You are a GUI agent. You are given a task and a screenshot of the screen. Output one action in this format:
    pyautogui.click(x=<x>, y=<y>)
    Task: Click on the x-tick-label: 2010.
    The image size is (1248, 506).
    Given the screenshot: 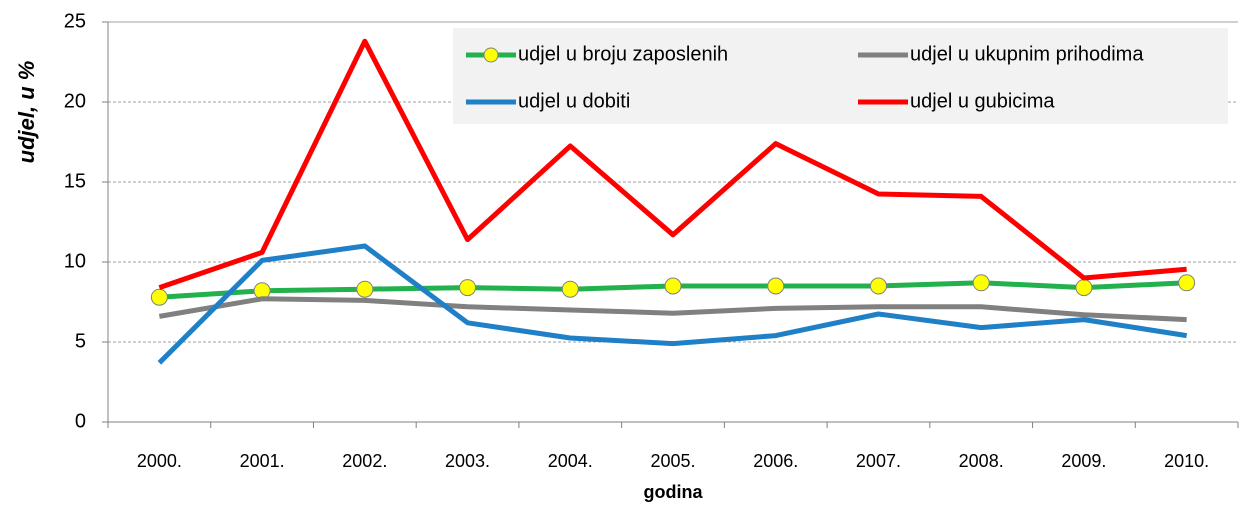 What is the action you would take?
    pyautogui.click(x=1186, y=461)
    